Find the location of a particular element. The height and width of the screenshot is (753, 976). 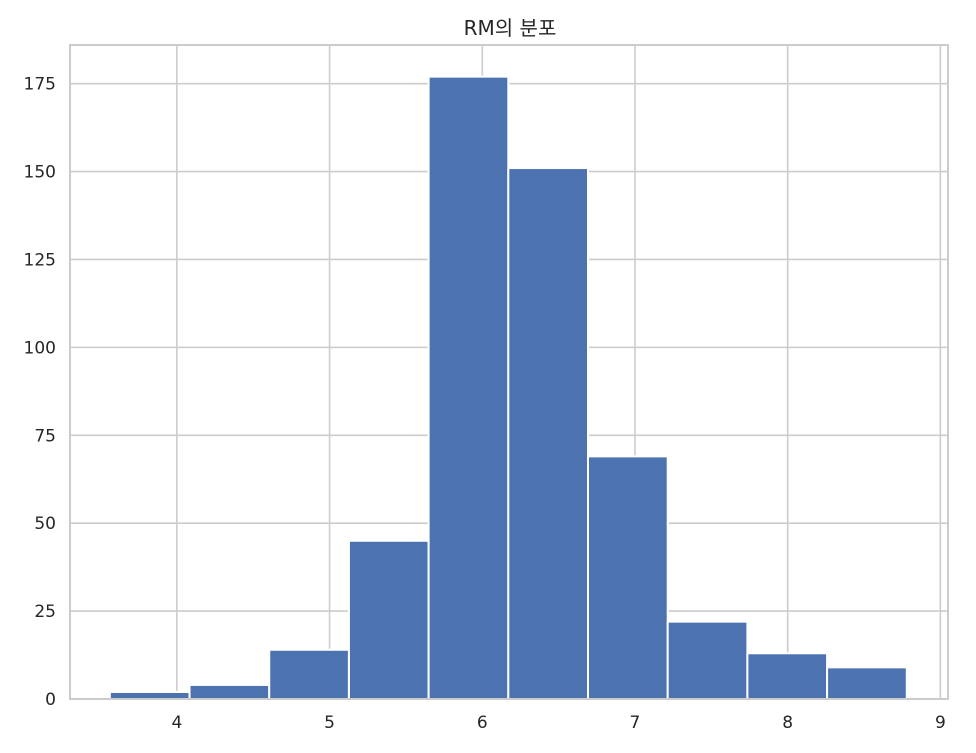

y-tick-label: 100 is located at coordinates (40, 348).